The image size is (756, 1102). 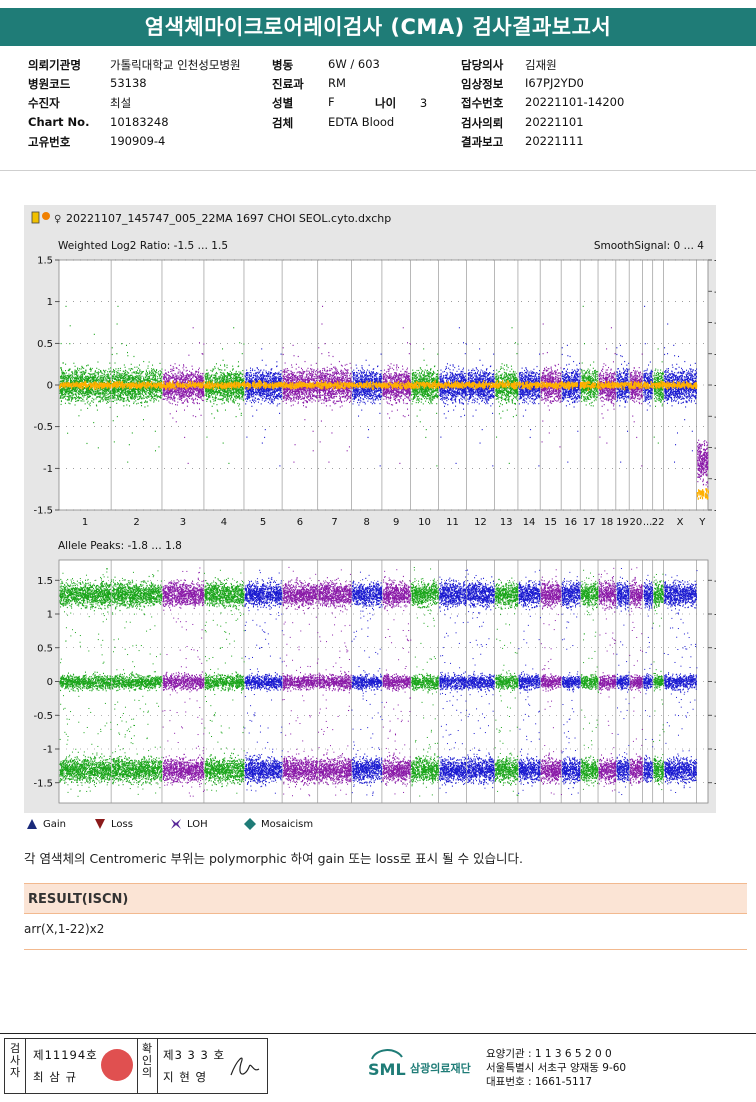 I want to click on top-plot-label: Weighted Log2 Ratio: -1.5 … 1.5, so click(x=143, y=246).